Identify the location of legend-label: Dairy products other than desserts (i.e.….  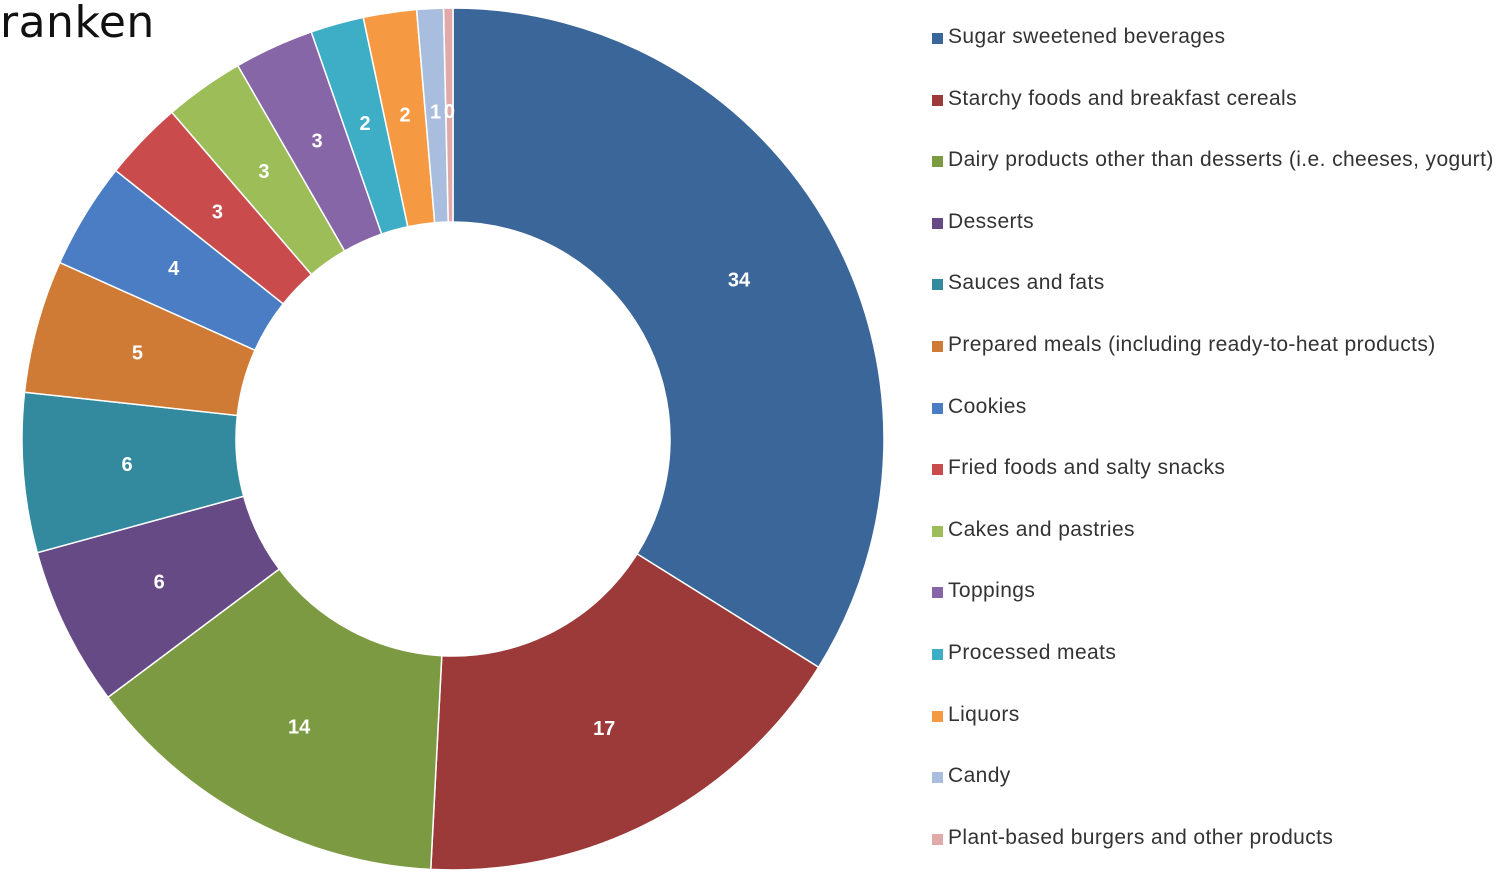
(1221, 160).